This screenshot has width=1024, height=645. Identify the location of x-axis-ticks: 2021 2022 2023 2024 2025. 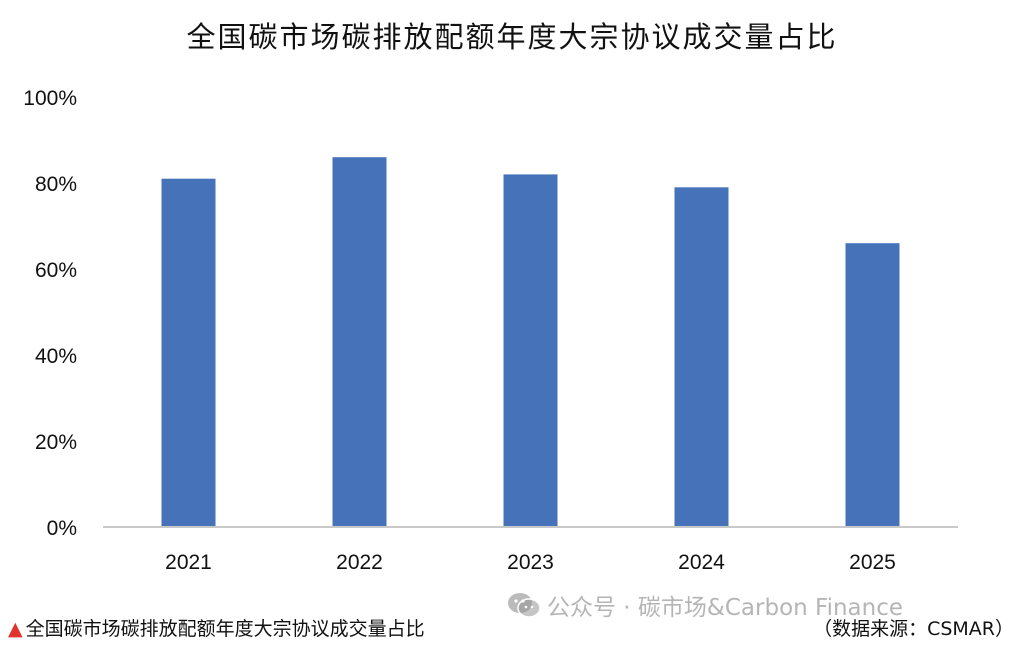
(530, 562).